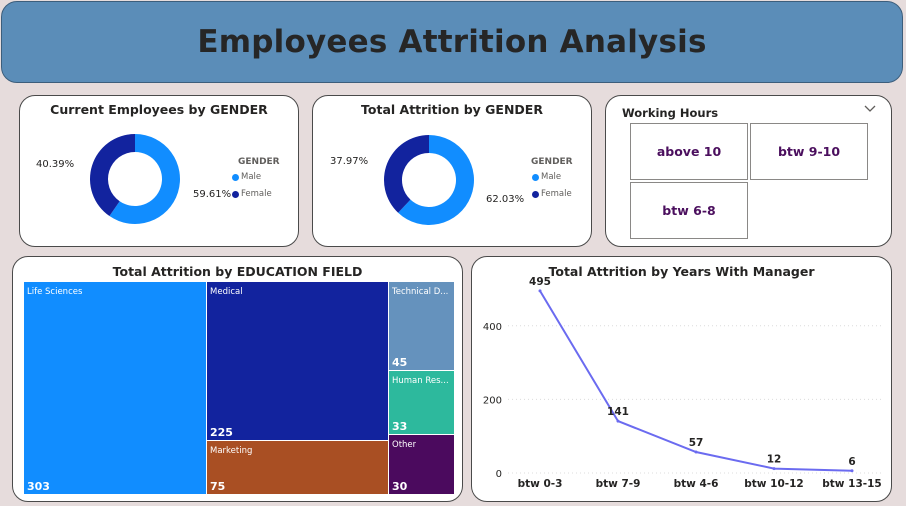  I want to click on data-label: 12, so click(774, 460).